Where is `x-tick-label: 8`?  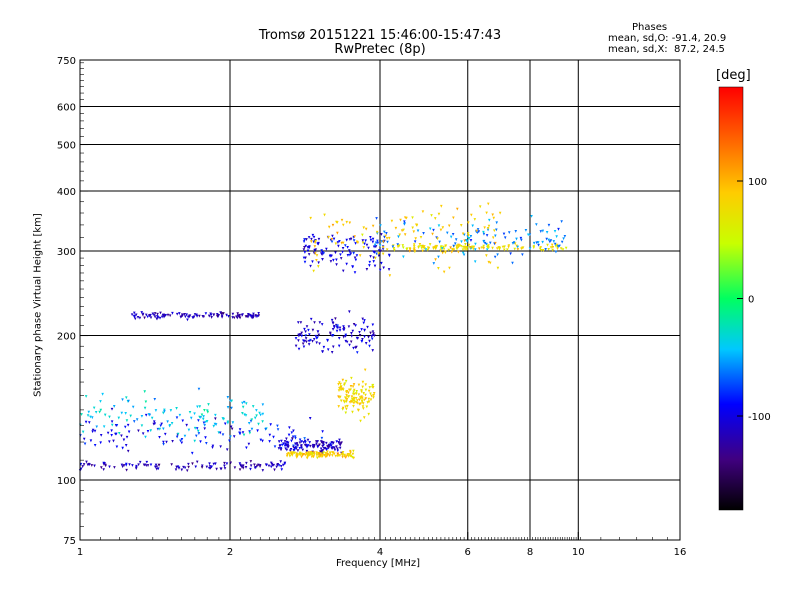 x-tick-label: 8 is located at coordinates (530, 552).